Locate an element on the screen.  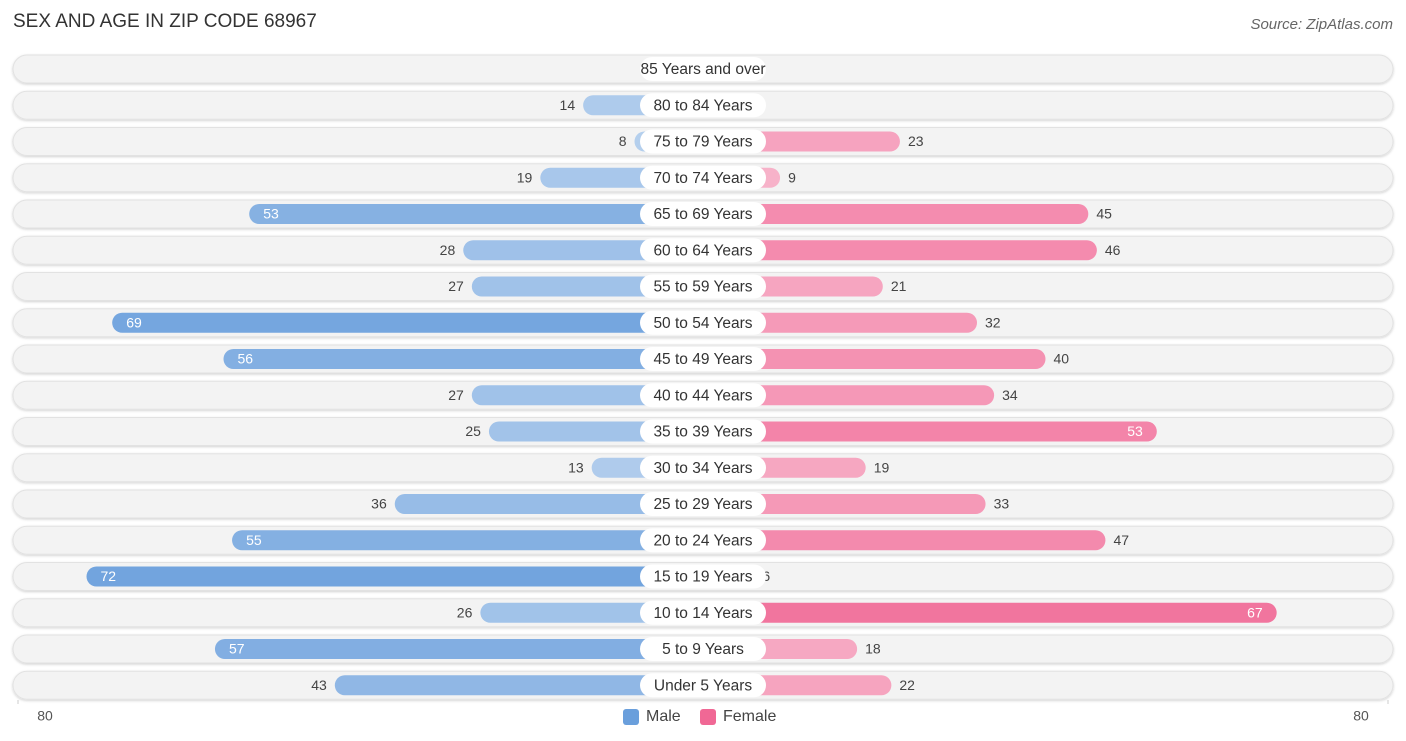
value-label: 34 is located at coordinates (1010, 395).